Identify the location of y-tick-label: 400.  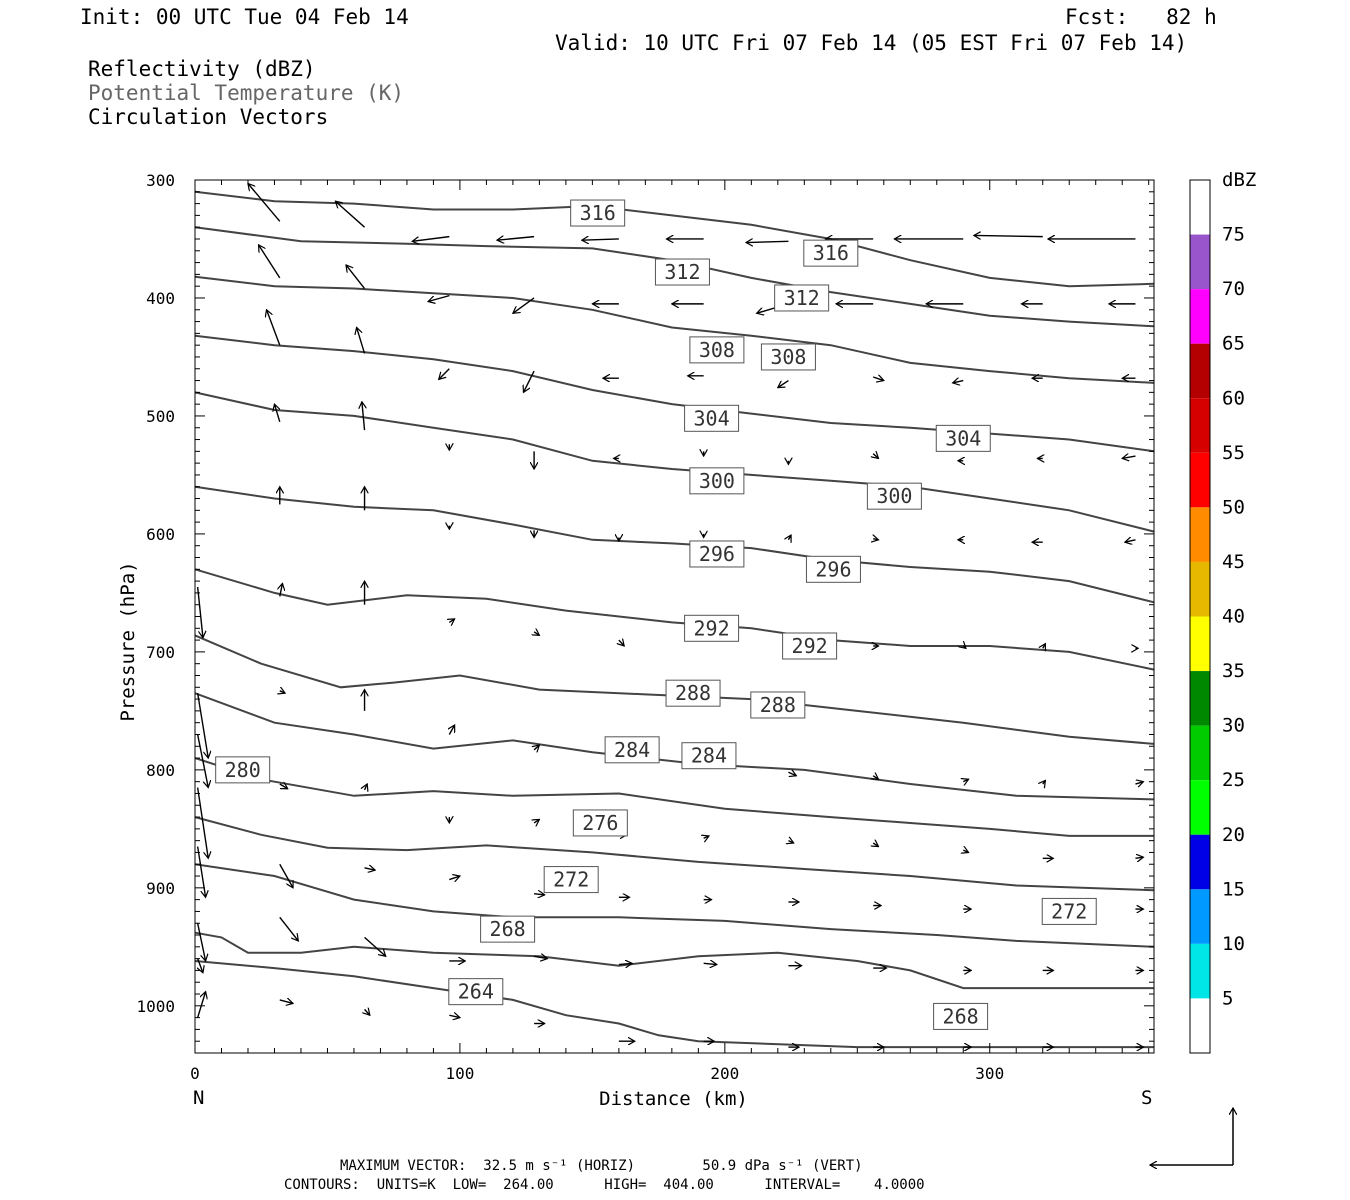
(160, 298).